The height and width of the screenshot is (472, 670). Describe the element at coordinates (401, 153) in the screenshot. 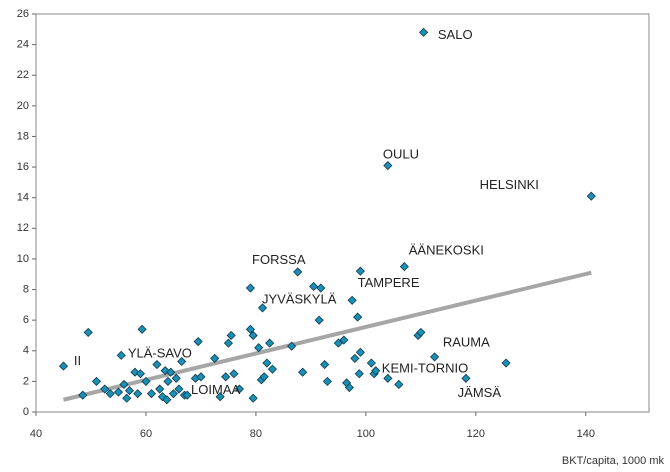

I see `annotation: OULU` at that location.